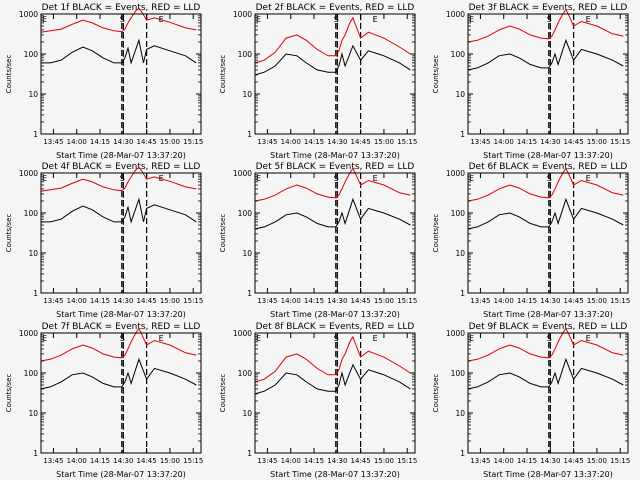 The width and height of the screenshot is (640, 480). Describe the element at coordinates (121, 327) in the screenshot. I see `panel-title: Det 7f BLACK = Events, RED = LLD` at that location.